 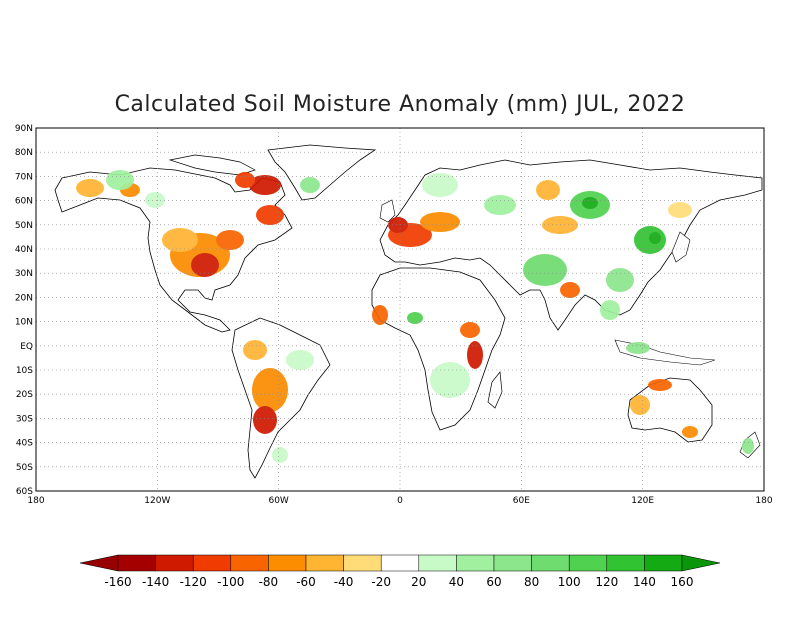 What do you see at coordinates (24, 419) in the screenshot?
I see `lat-label: 30S` at bounding box center [24, 419].